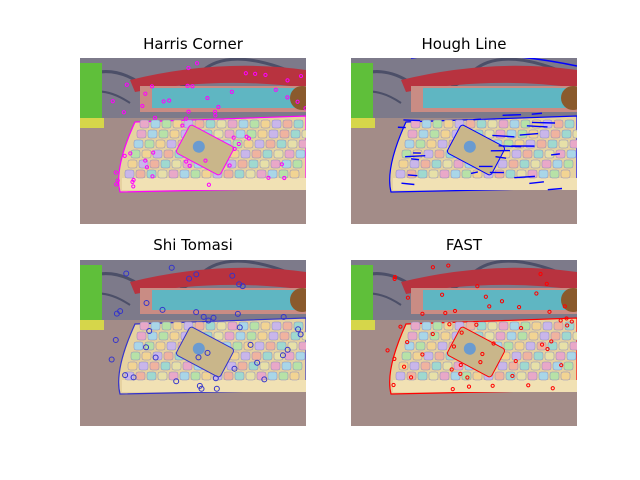  I want to click on shi-tomasi-image, so click(193, 343).